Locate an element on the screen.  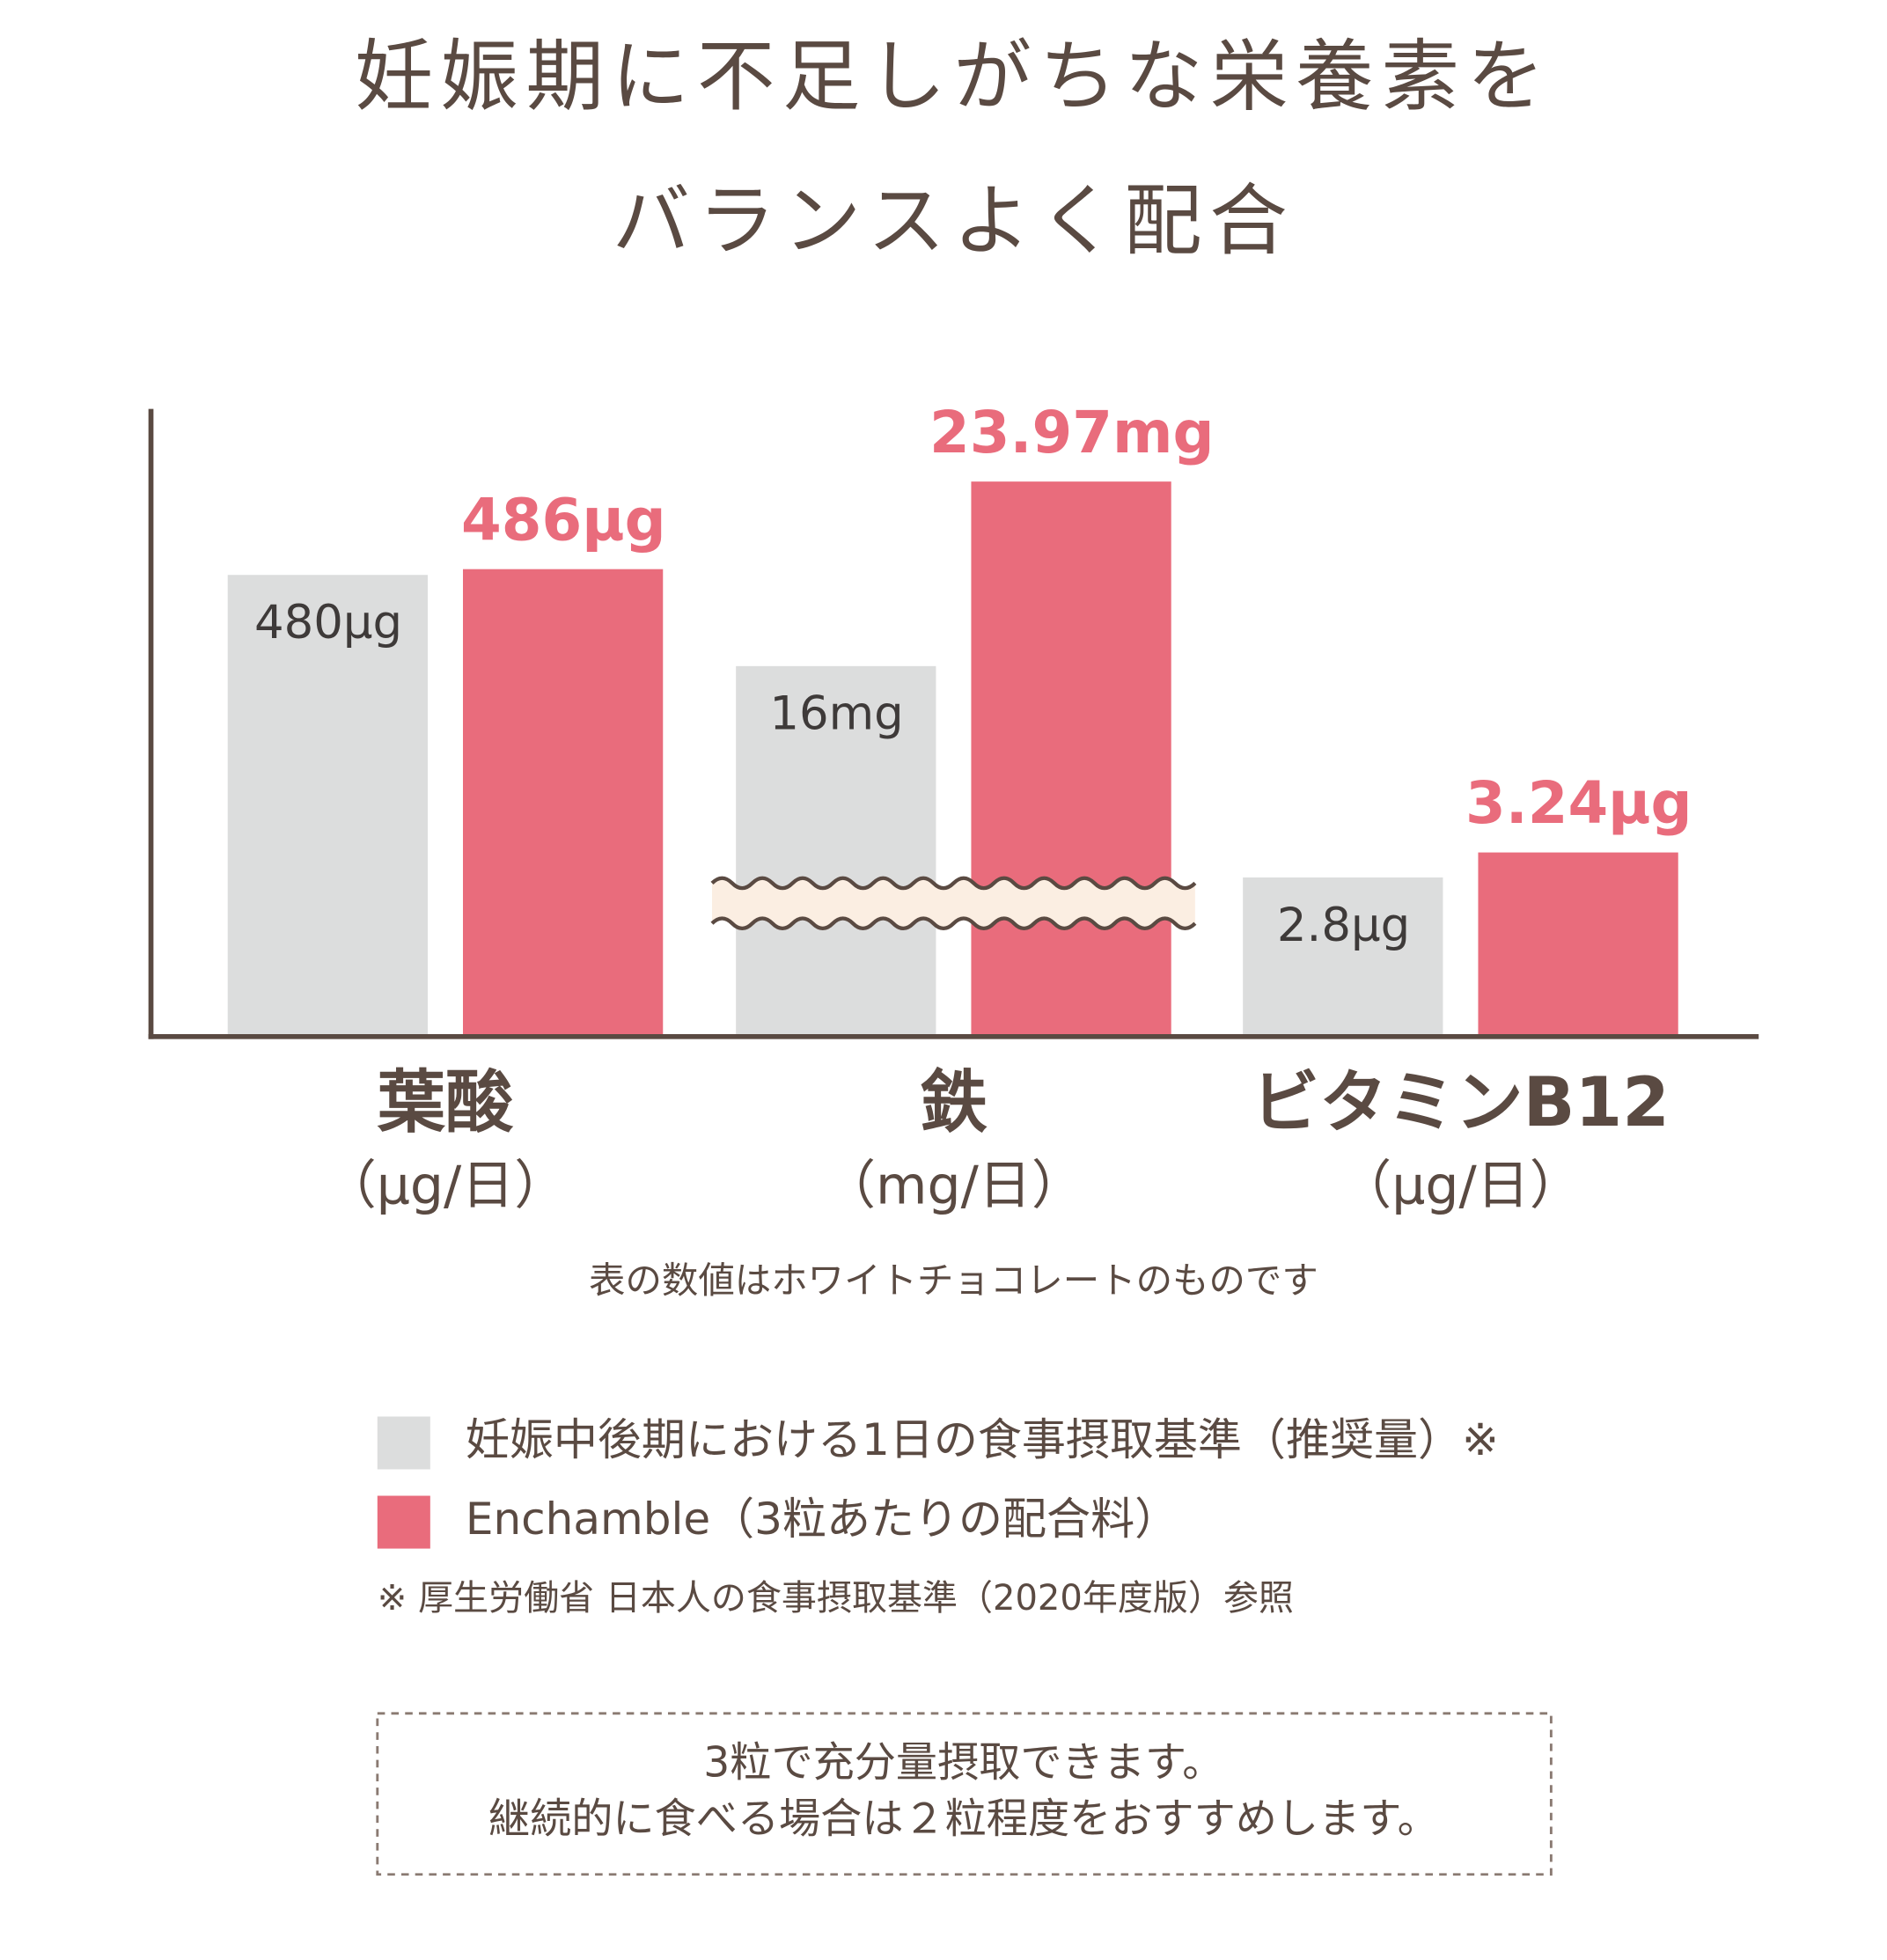
source: ※ 厚生労働省 日本人の食事摂取基準（2020年度版）参照 is located at coordinates (836, 1598).